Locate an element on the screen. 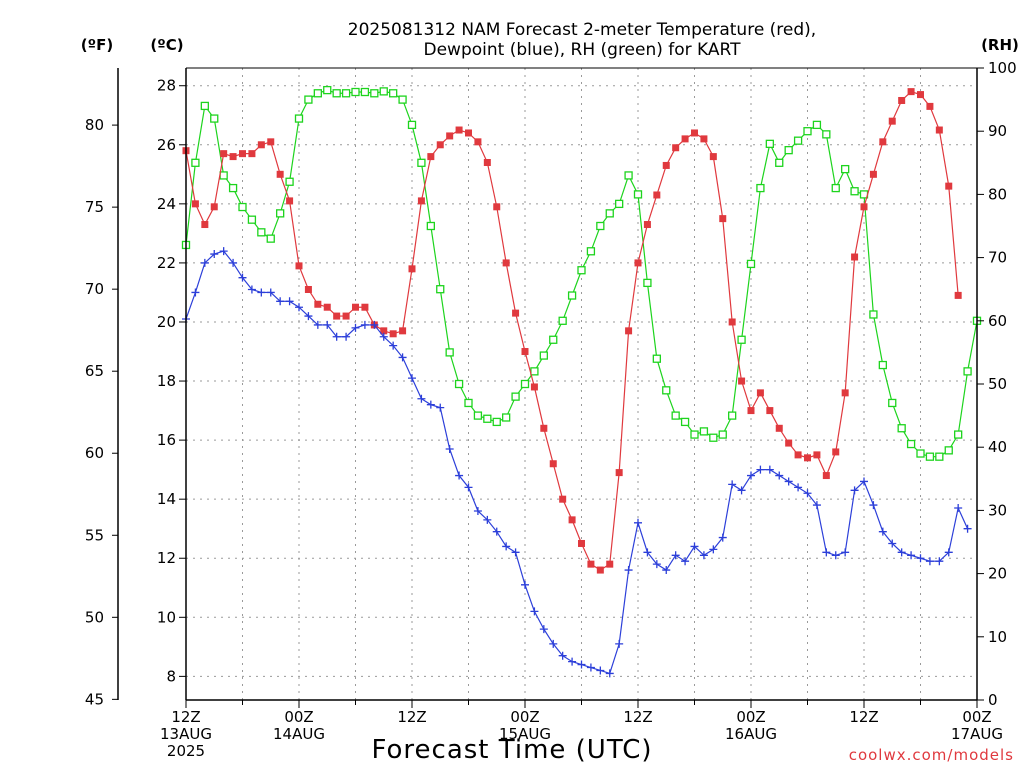 Image resolution: width=1024 pixels, height=768 pixels. rh-tick-label: 70 is located at coordinates (997, 258).